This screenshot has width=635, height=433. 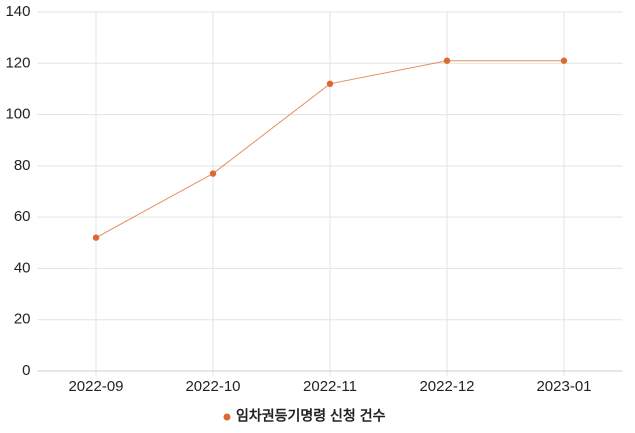 What do you see at coordinates (330, 386) in the screenshot?
I see `x-tick-label: 2022-11` at bounding box center [330, 386].